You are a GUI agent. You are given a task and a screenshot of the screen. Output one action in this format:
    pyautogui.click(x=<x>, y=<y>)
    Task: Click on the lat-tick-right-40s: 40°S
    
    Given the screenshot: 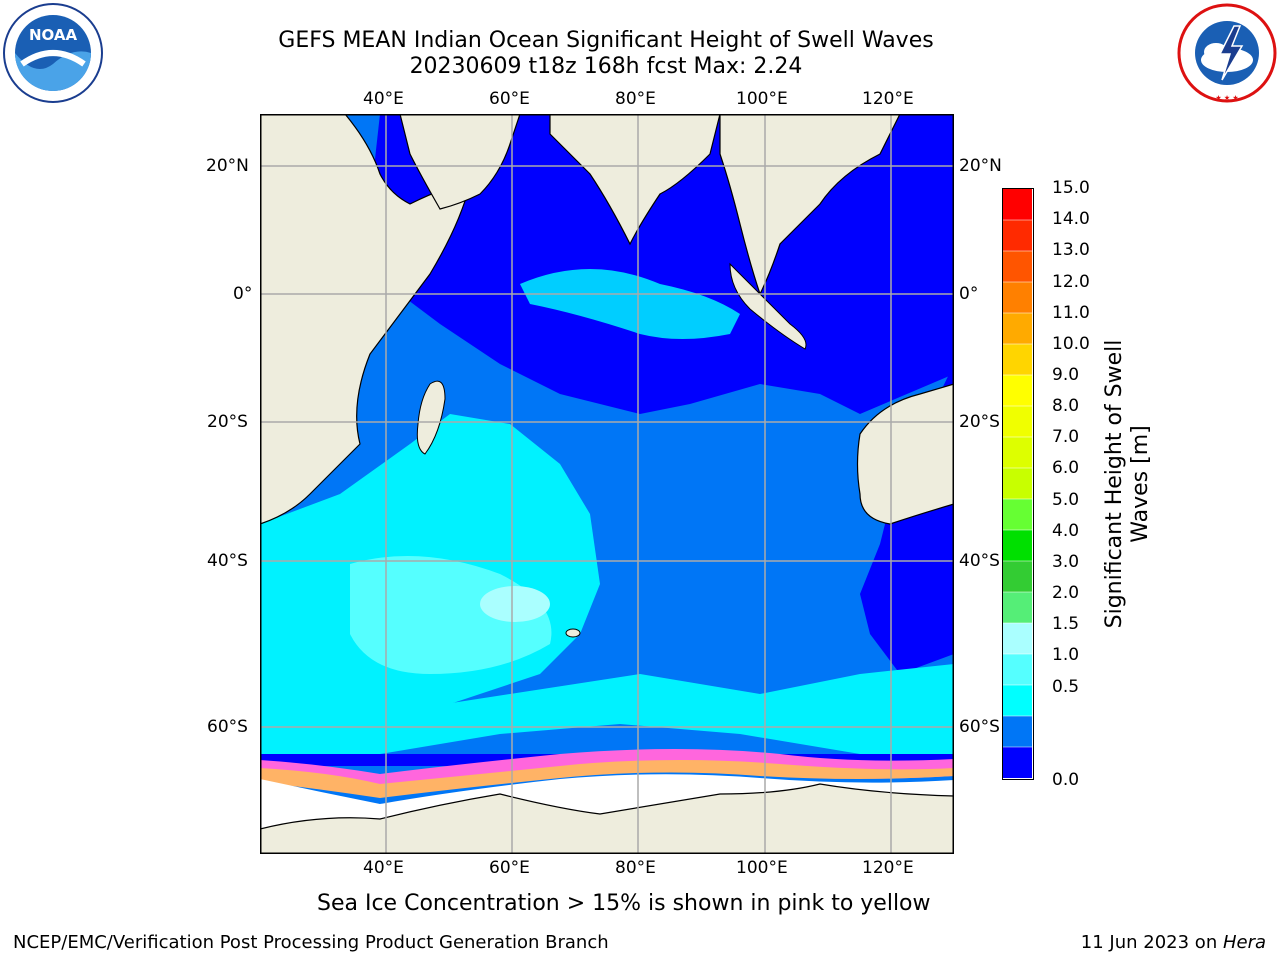 What is the action you would take?
    pyautogui.click(x=979, y=561)
    